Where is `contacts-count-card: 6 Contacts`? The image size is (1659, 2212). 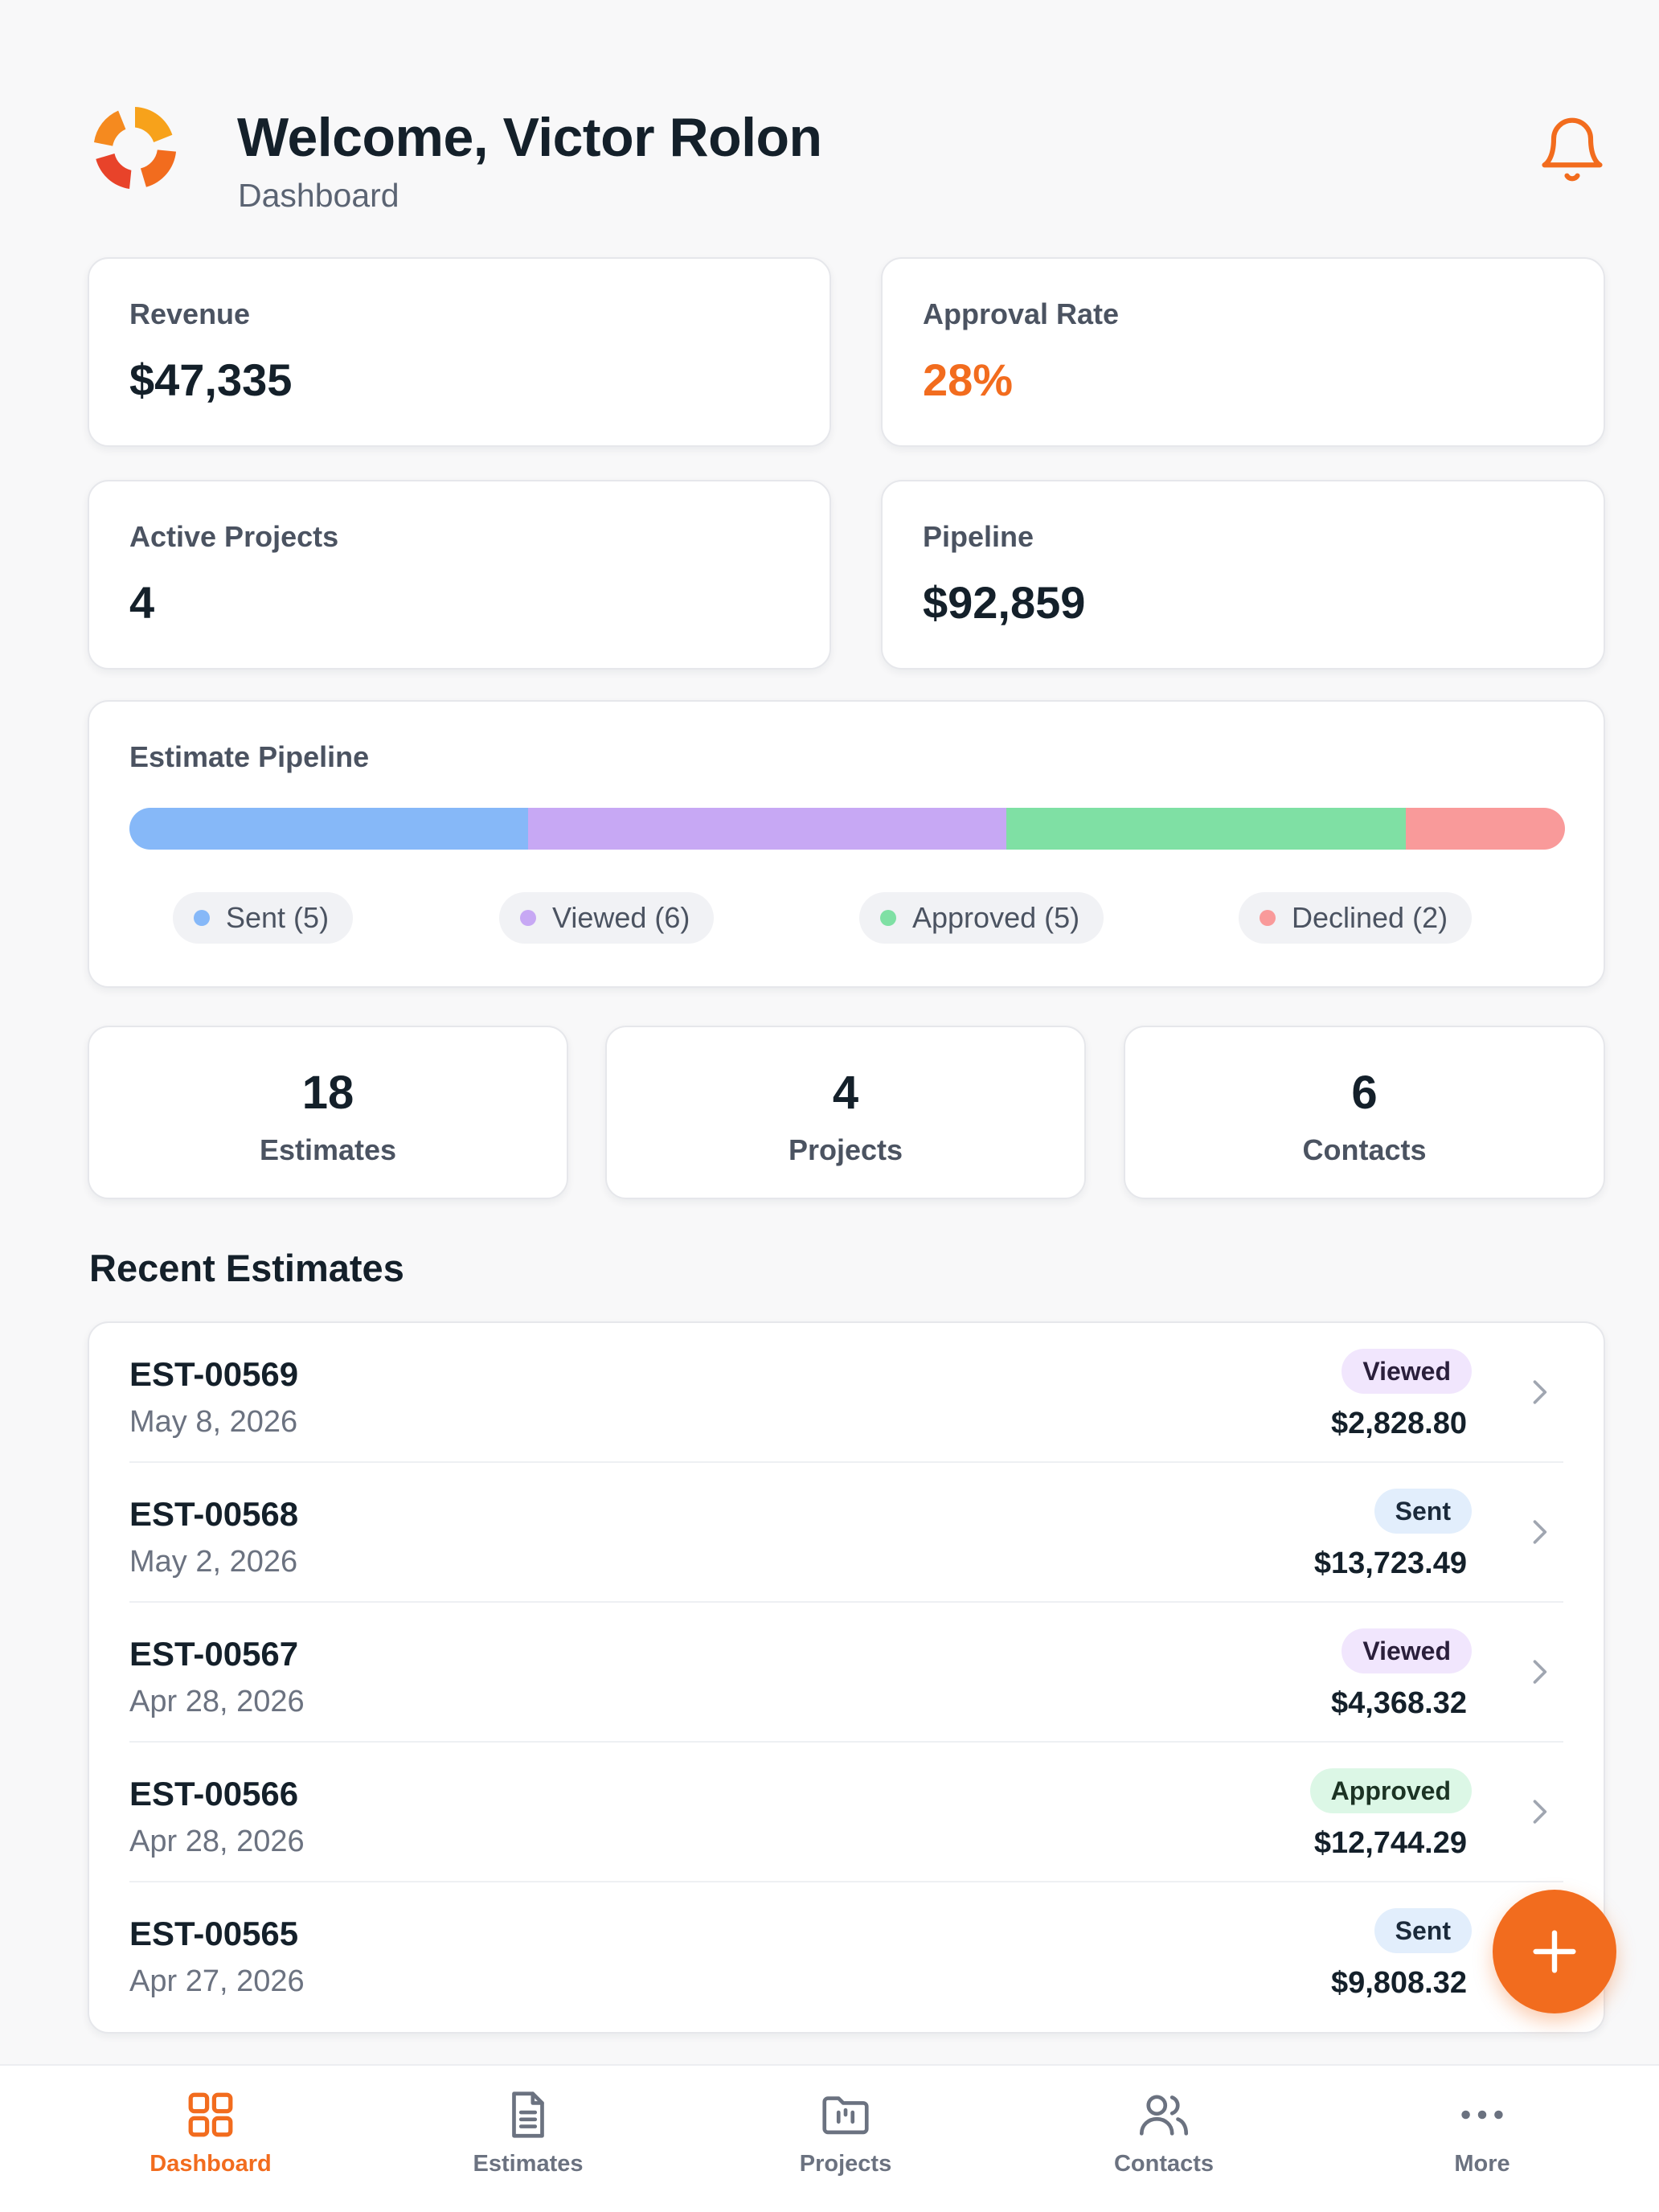
contacts-count-card: 6 Contacts is located at coordinates (1364, 1112).